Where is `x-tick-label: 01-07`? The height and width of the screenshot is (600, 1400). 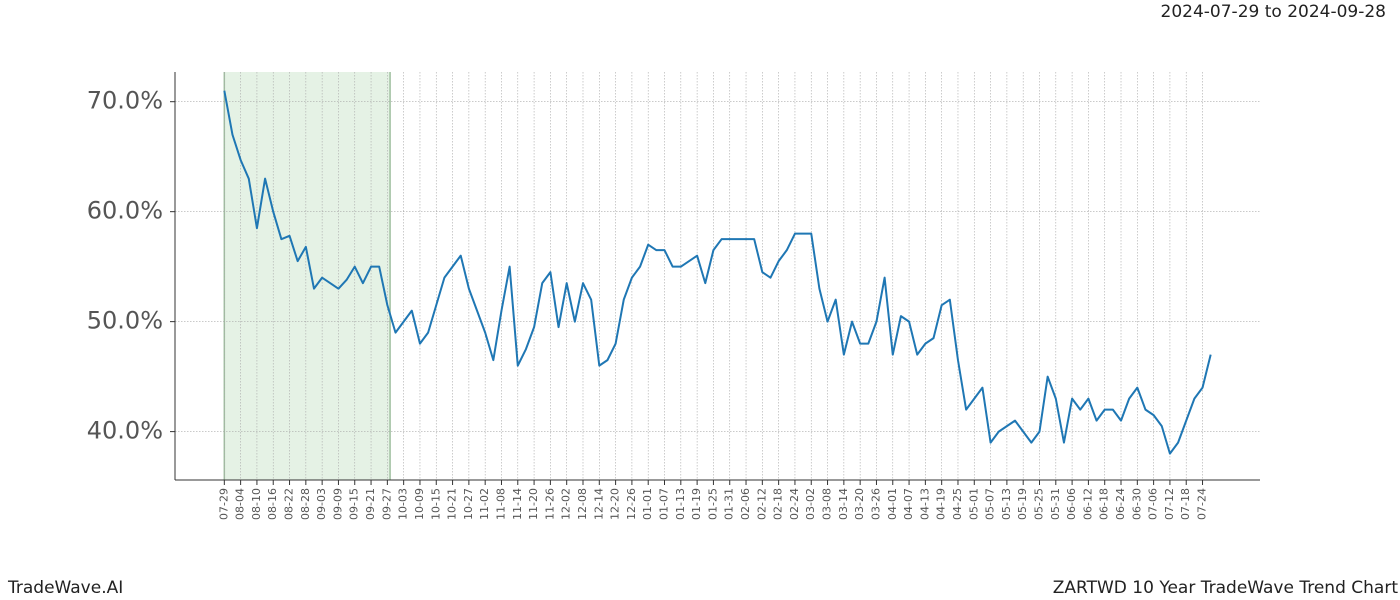
x-tick-label: 01-07 is located at coordinates (664, 504).